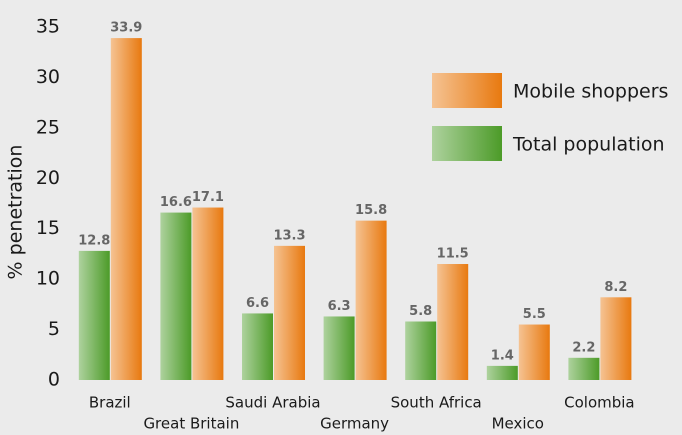 The image size is (682, 435). Describe the element at coordinates (502, 355) in the screenshot. I see `value-label: 1.4` at that location.